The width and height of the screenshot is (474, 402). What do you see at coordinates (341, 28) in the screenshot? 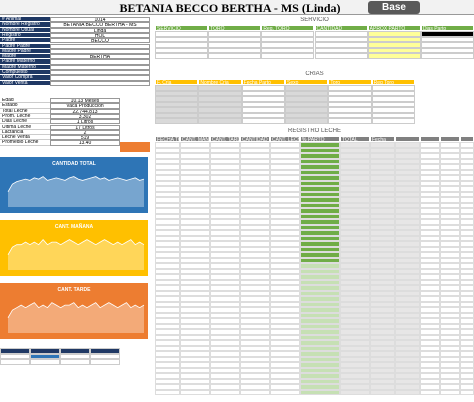
I see `column-header: CANTIDAD` at bounding box center [341, 28].